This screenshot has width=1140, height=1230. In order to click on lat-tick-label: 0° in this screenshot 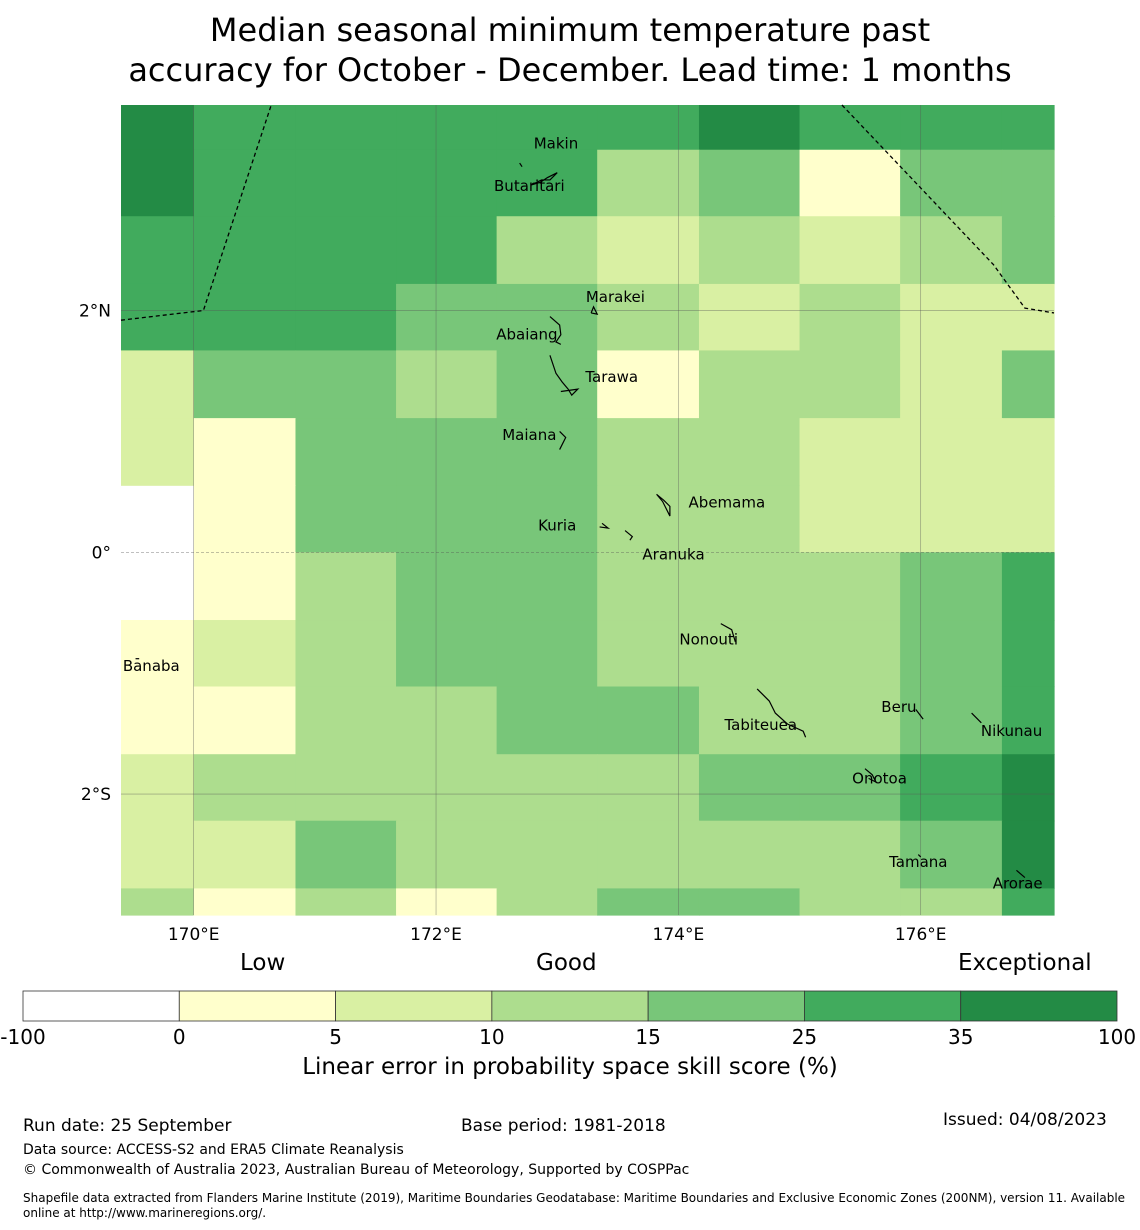, I will do `click(101, 553)`.